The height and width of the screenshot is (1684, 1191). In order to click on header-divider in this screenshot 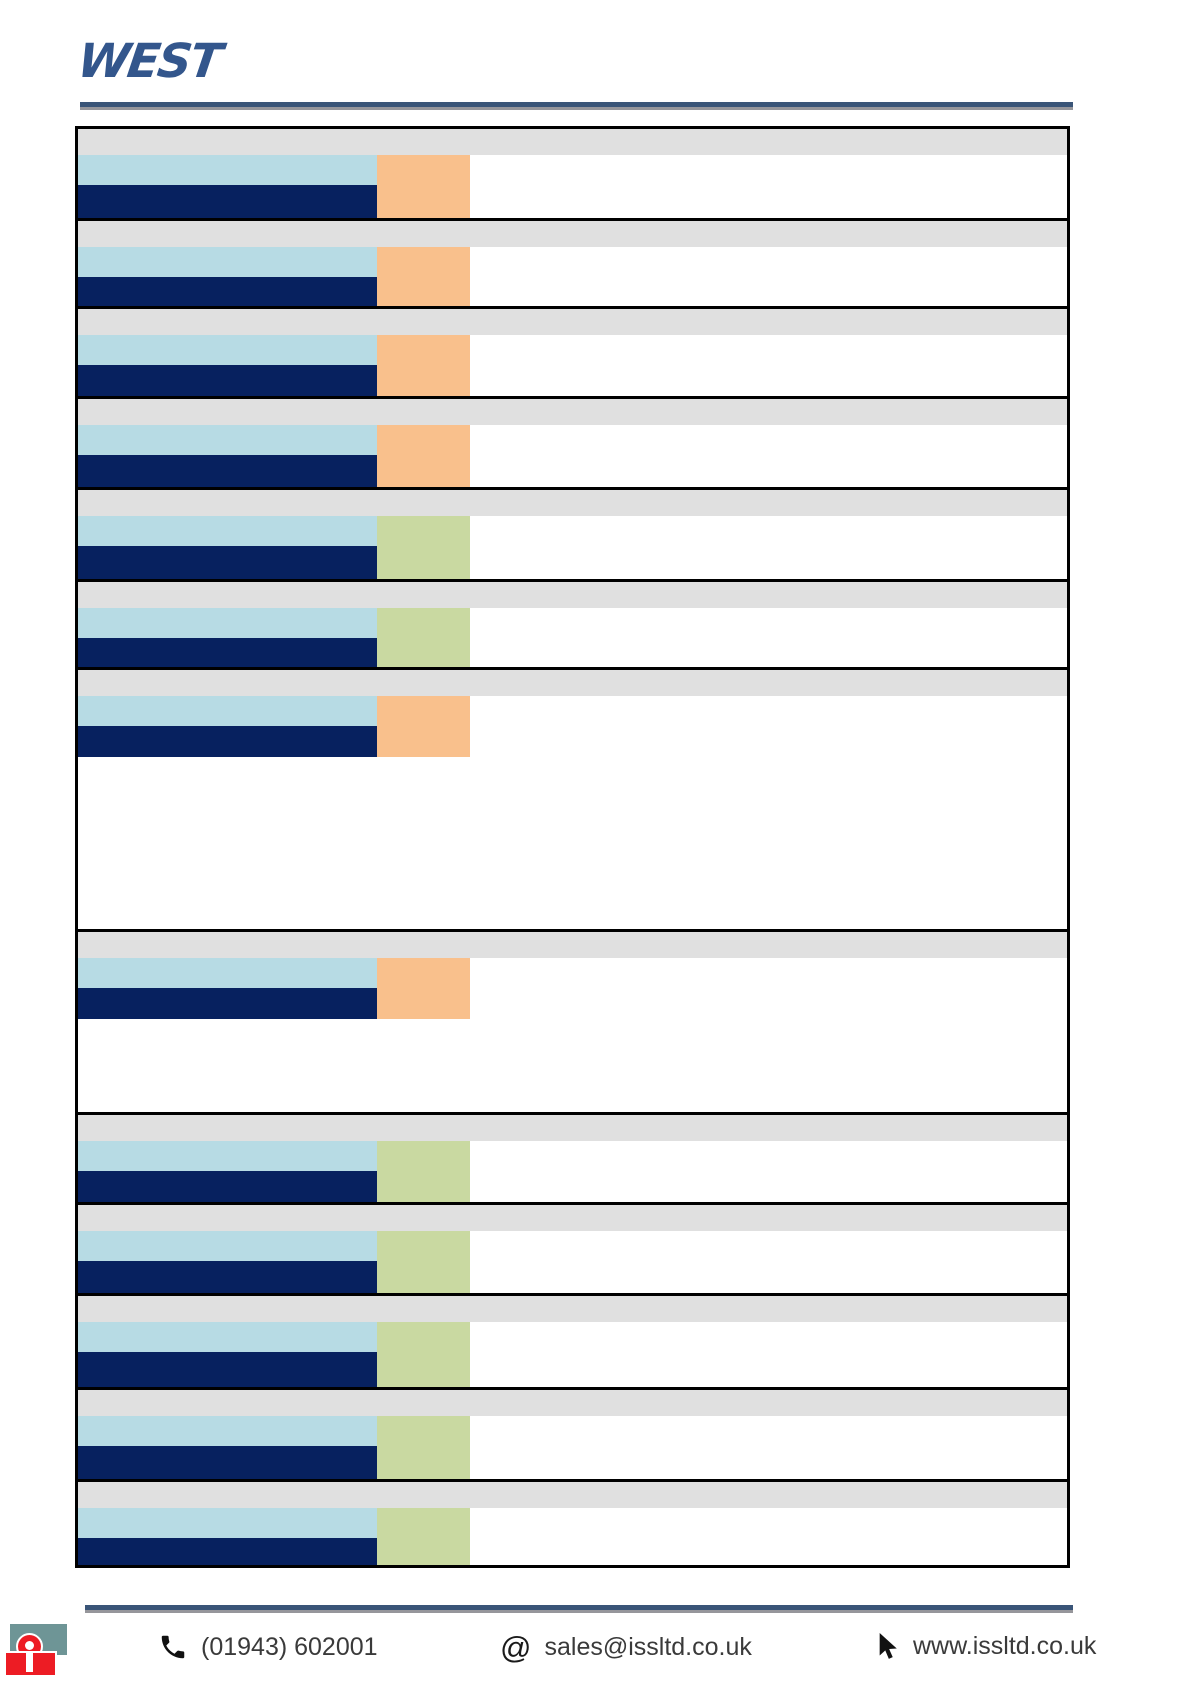, I will do `click(576, 106)`.